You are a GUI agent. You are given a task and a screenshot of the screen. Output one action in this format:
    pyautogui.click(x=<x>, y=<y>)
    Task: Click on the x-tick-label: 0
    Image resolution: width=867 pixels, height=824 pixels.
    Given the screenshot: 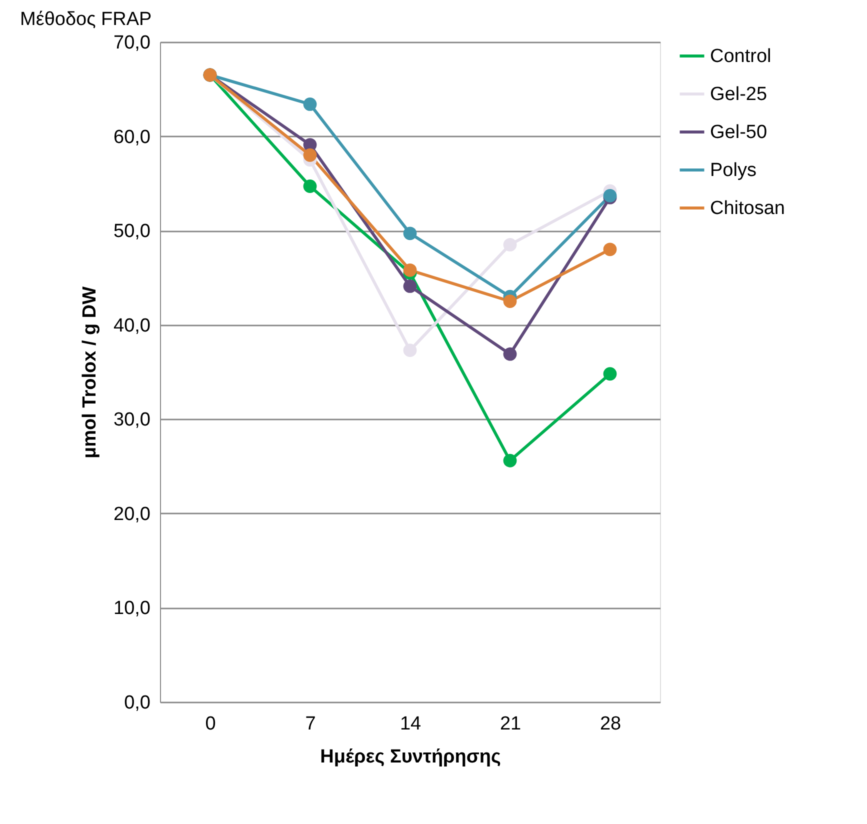 What is the action you would take?
    pyautogui.click(x=210, y=724)
    